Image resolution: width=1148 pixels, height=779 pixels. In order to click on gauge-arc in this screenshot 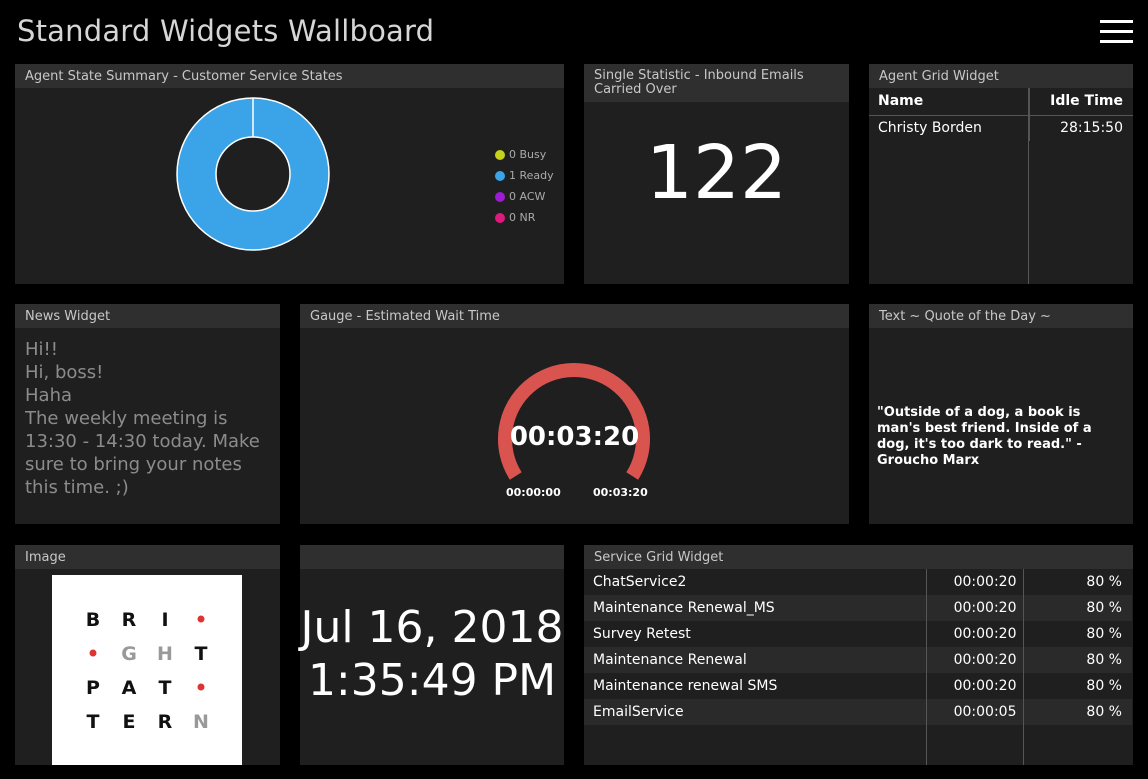, I will do `click(574, 421)`.